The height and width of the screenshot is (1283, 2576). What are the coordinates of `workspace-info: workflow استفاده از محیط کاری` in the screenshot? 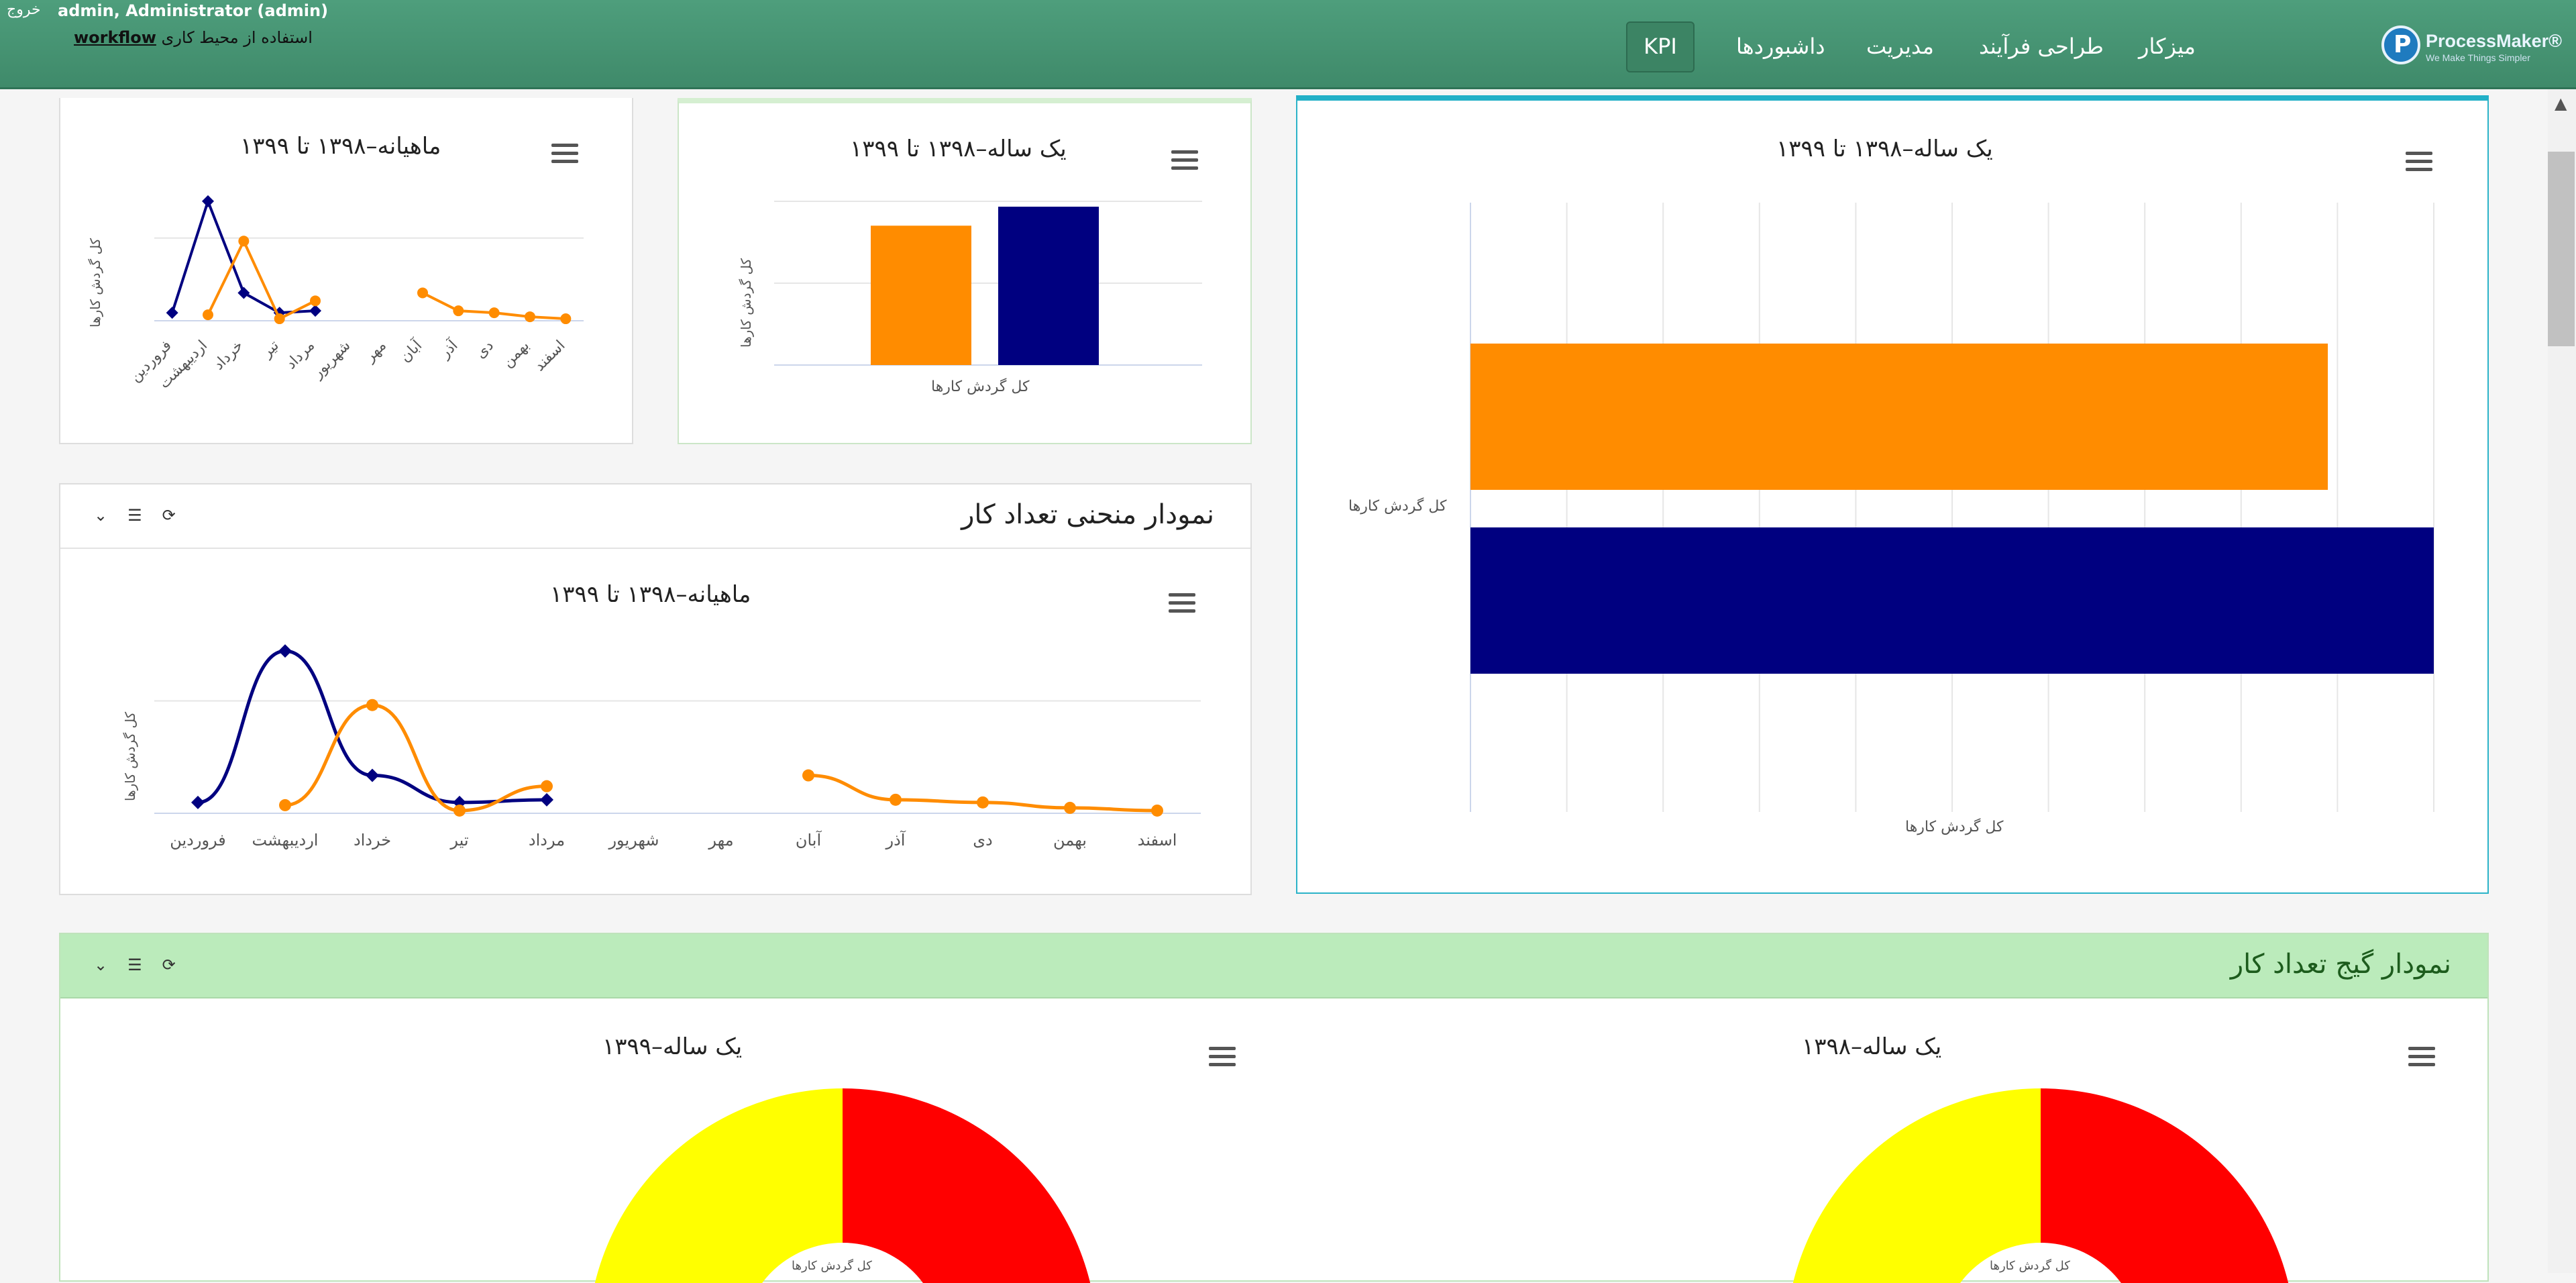 It's located at (193, 37).